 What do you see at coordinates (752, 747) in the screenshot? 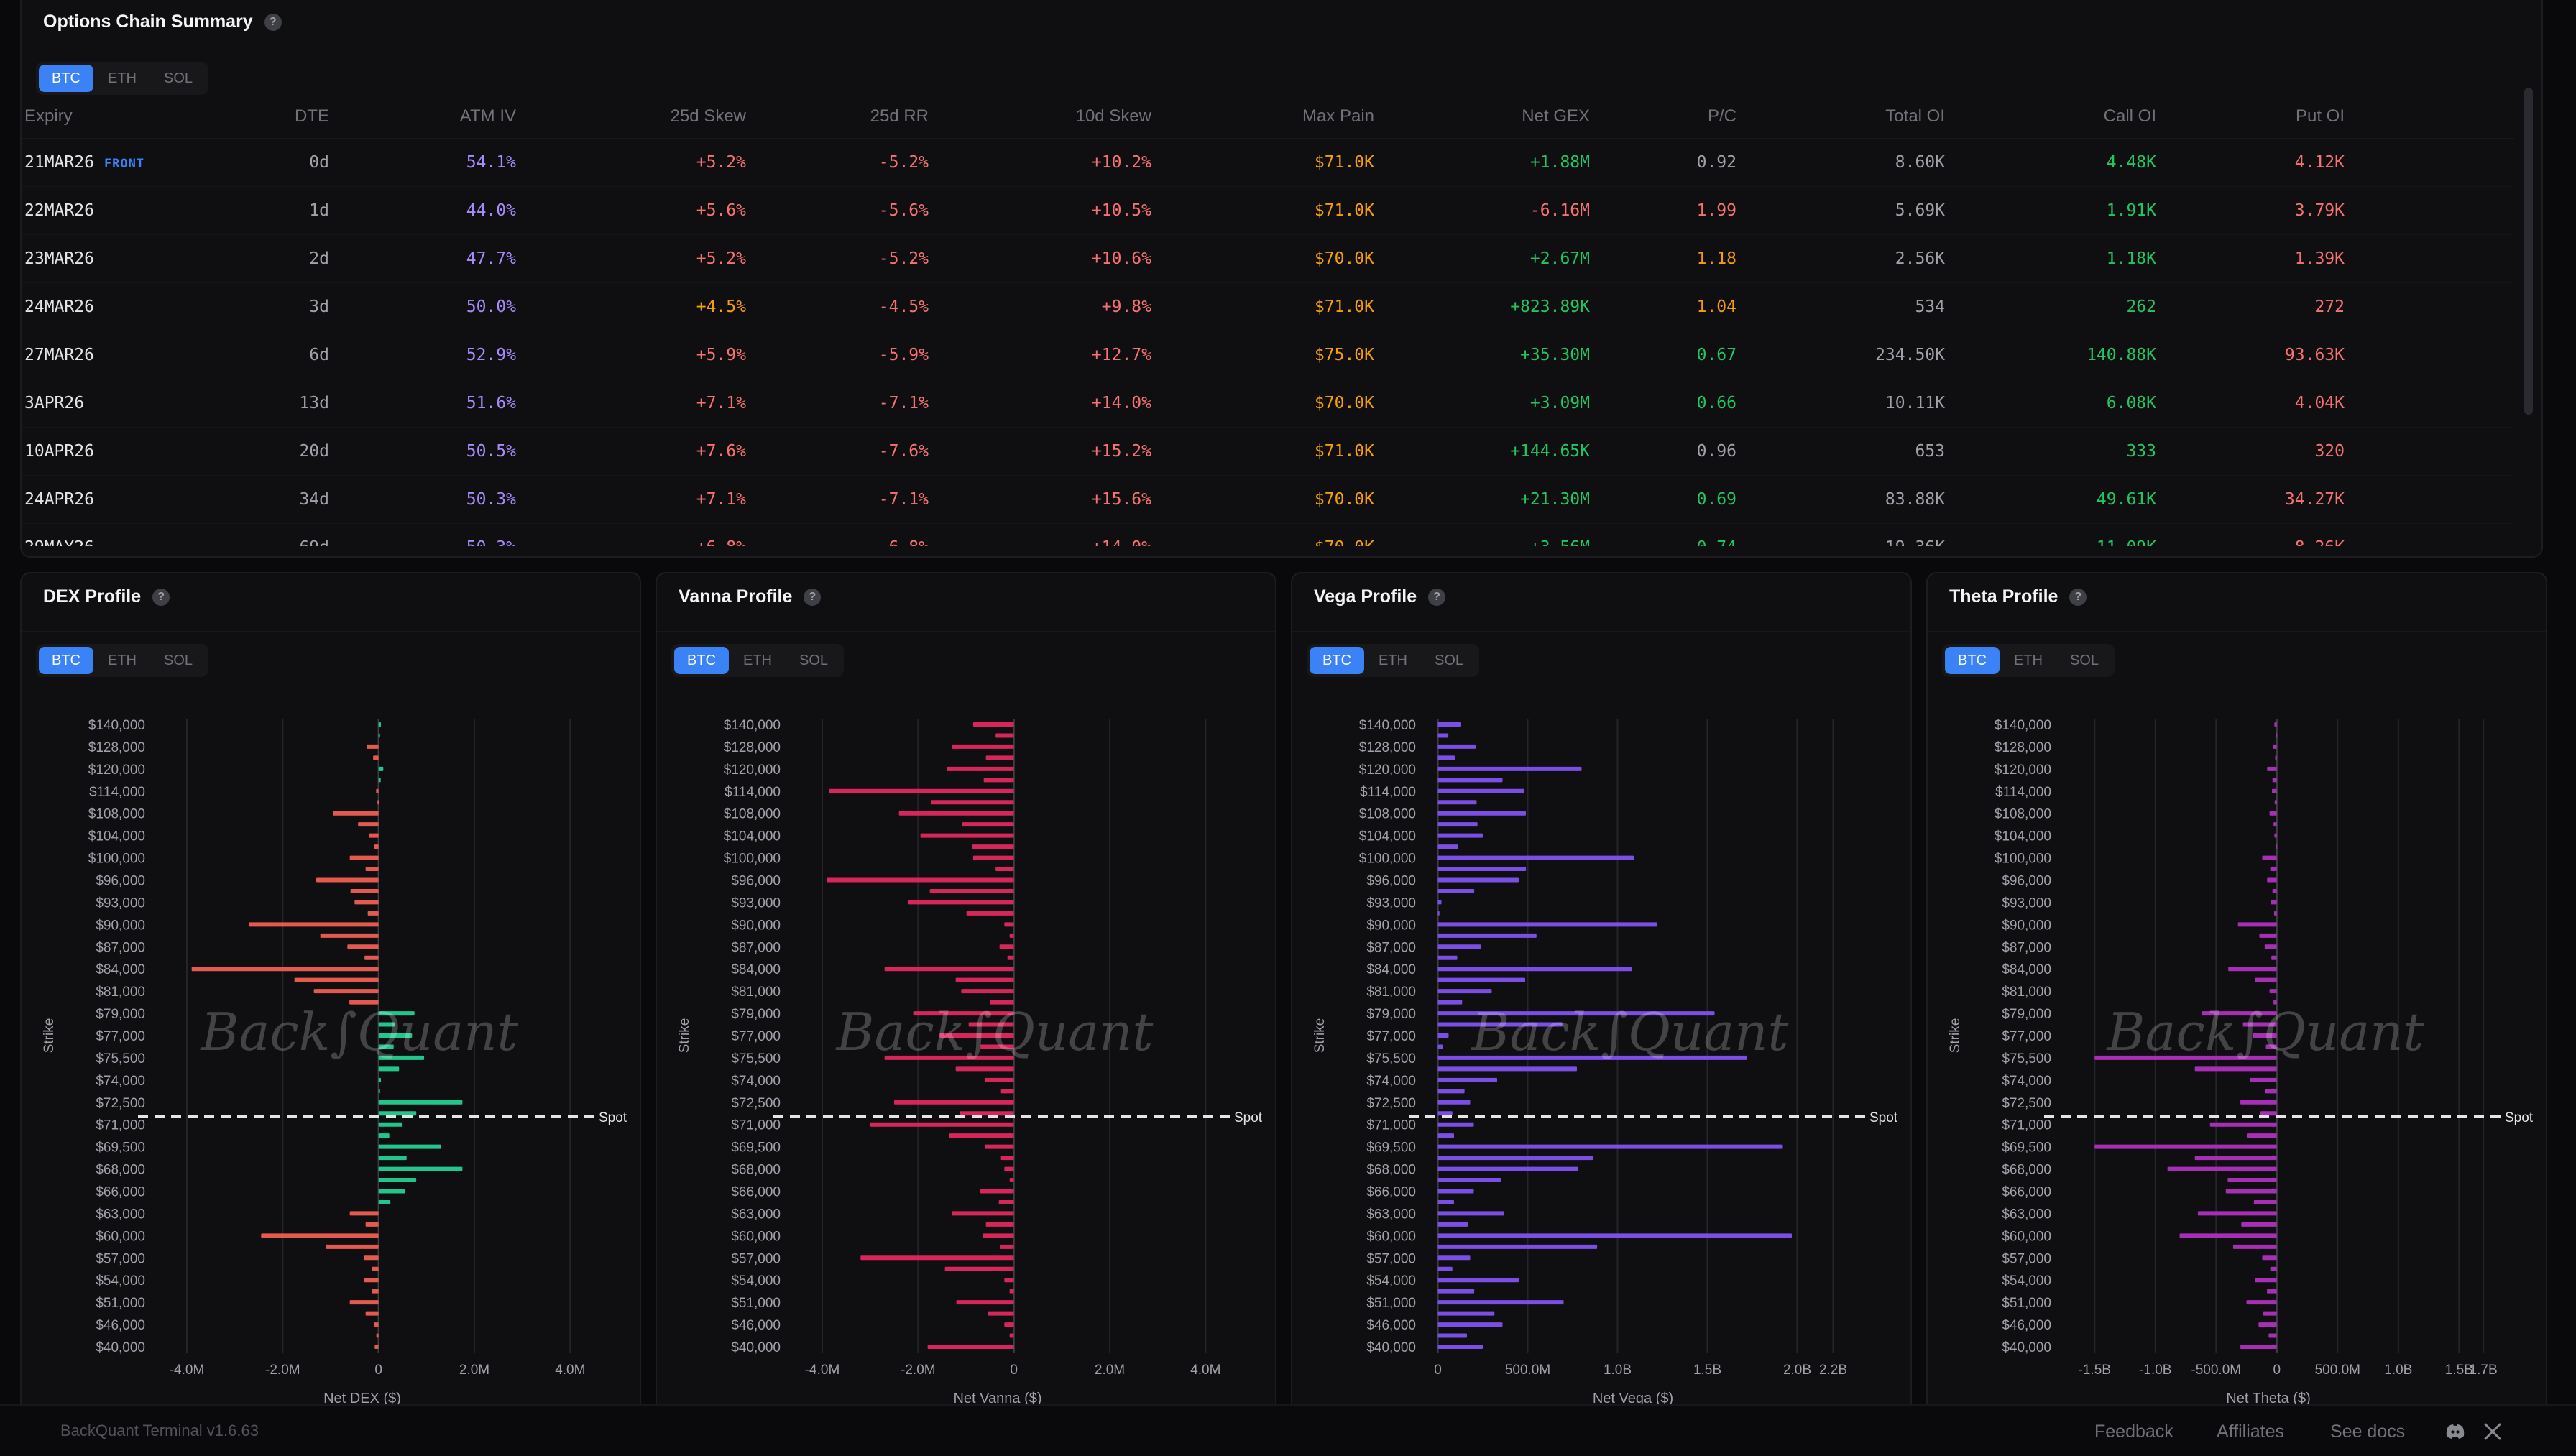
I see `strike-tick-label: $128,000` at bounding box center [752, 747].